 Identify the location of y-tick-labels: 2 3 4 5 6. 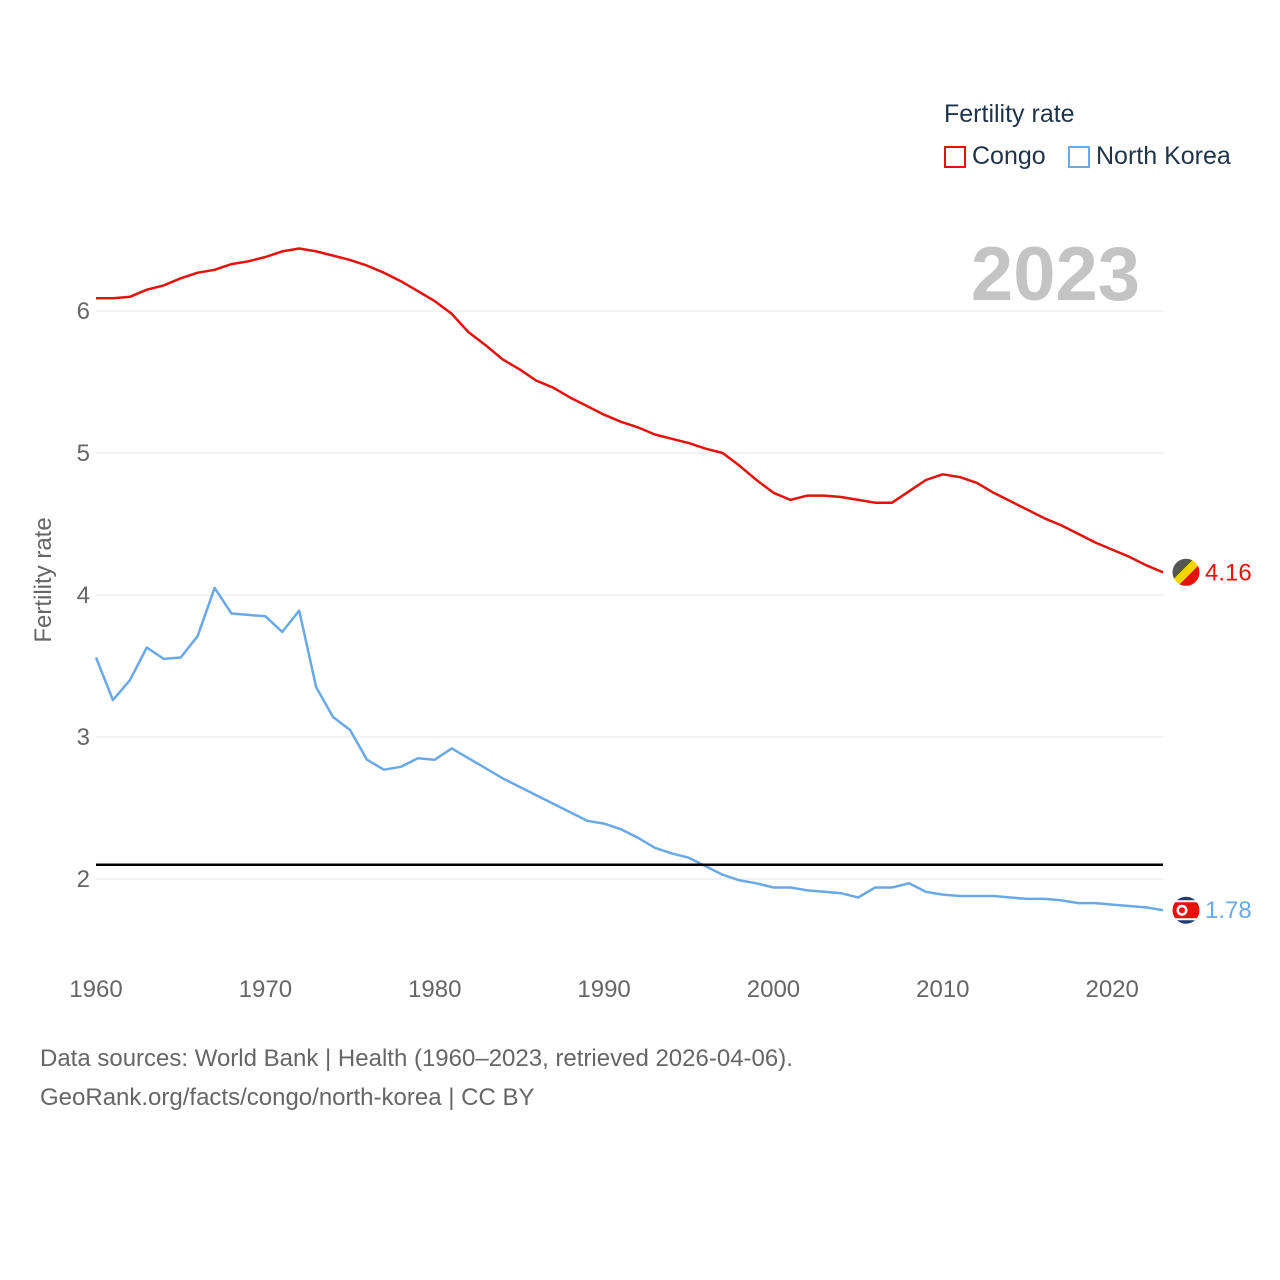
(83, 595).